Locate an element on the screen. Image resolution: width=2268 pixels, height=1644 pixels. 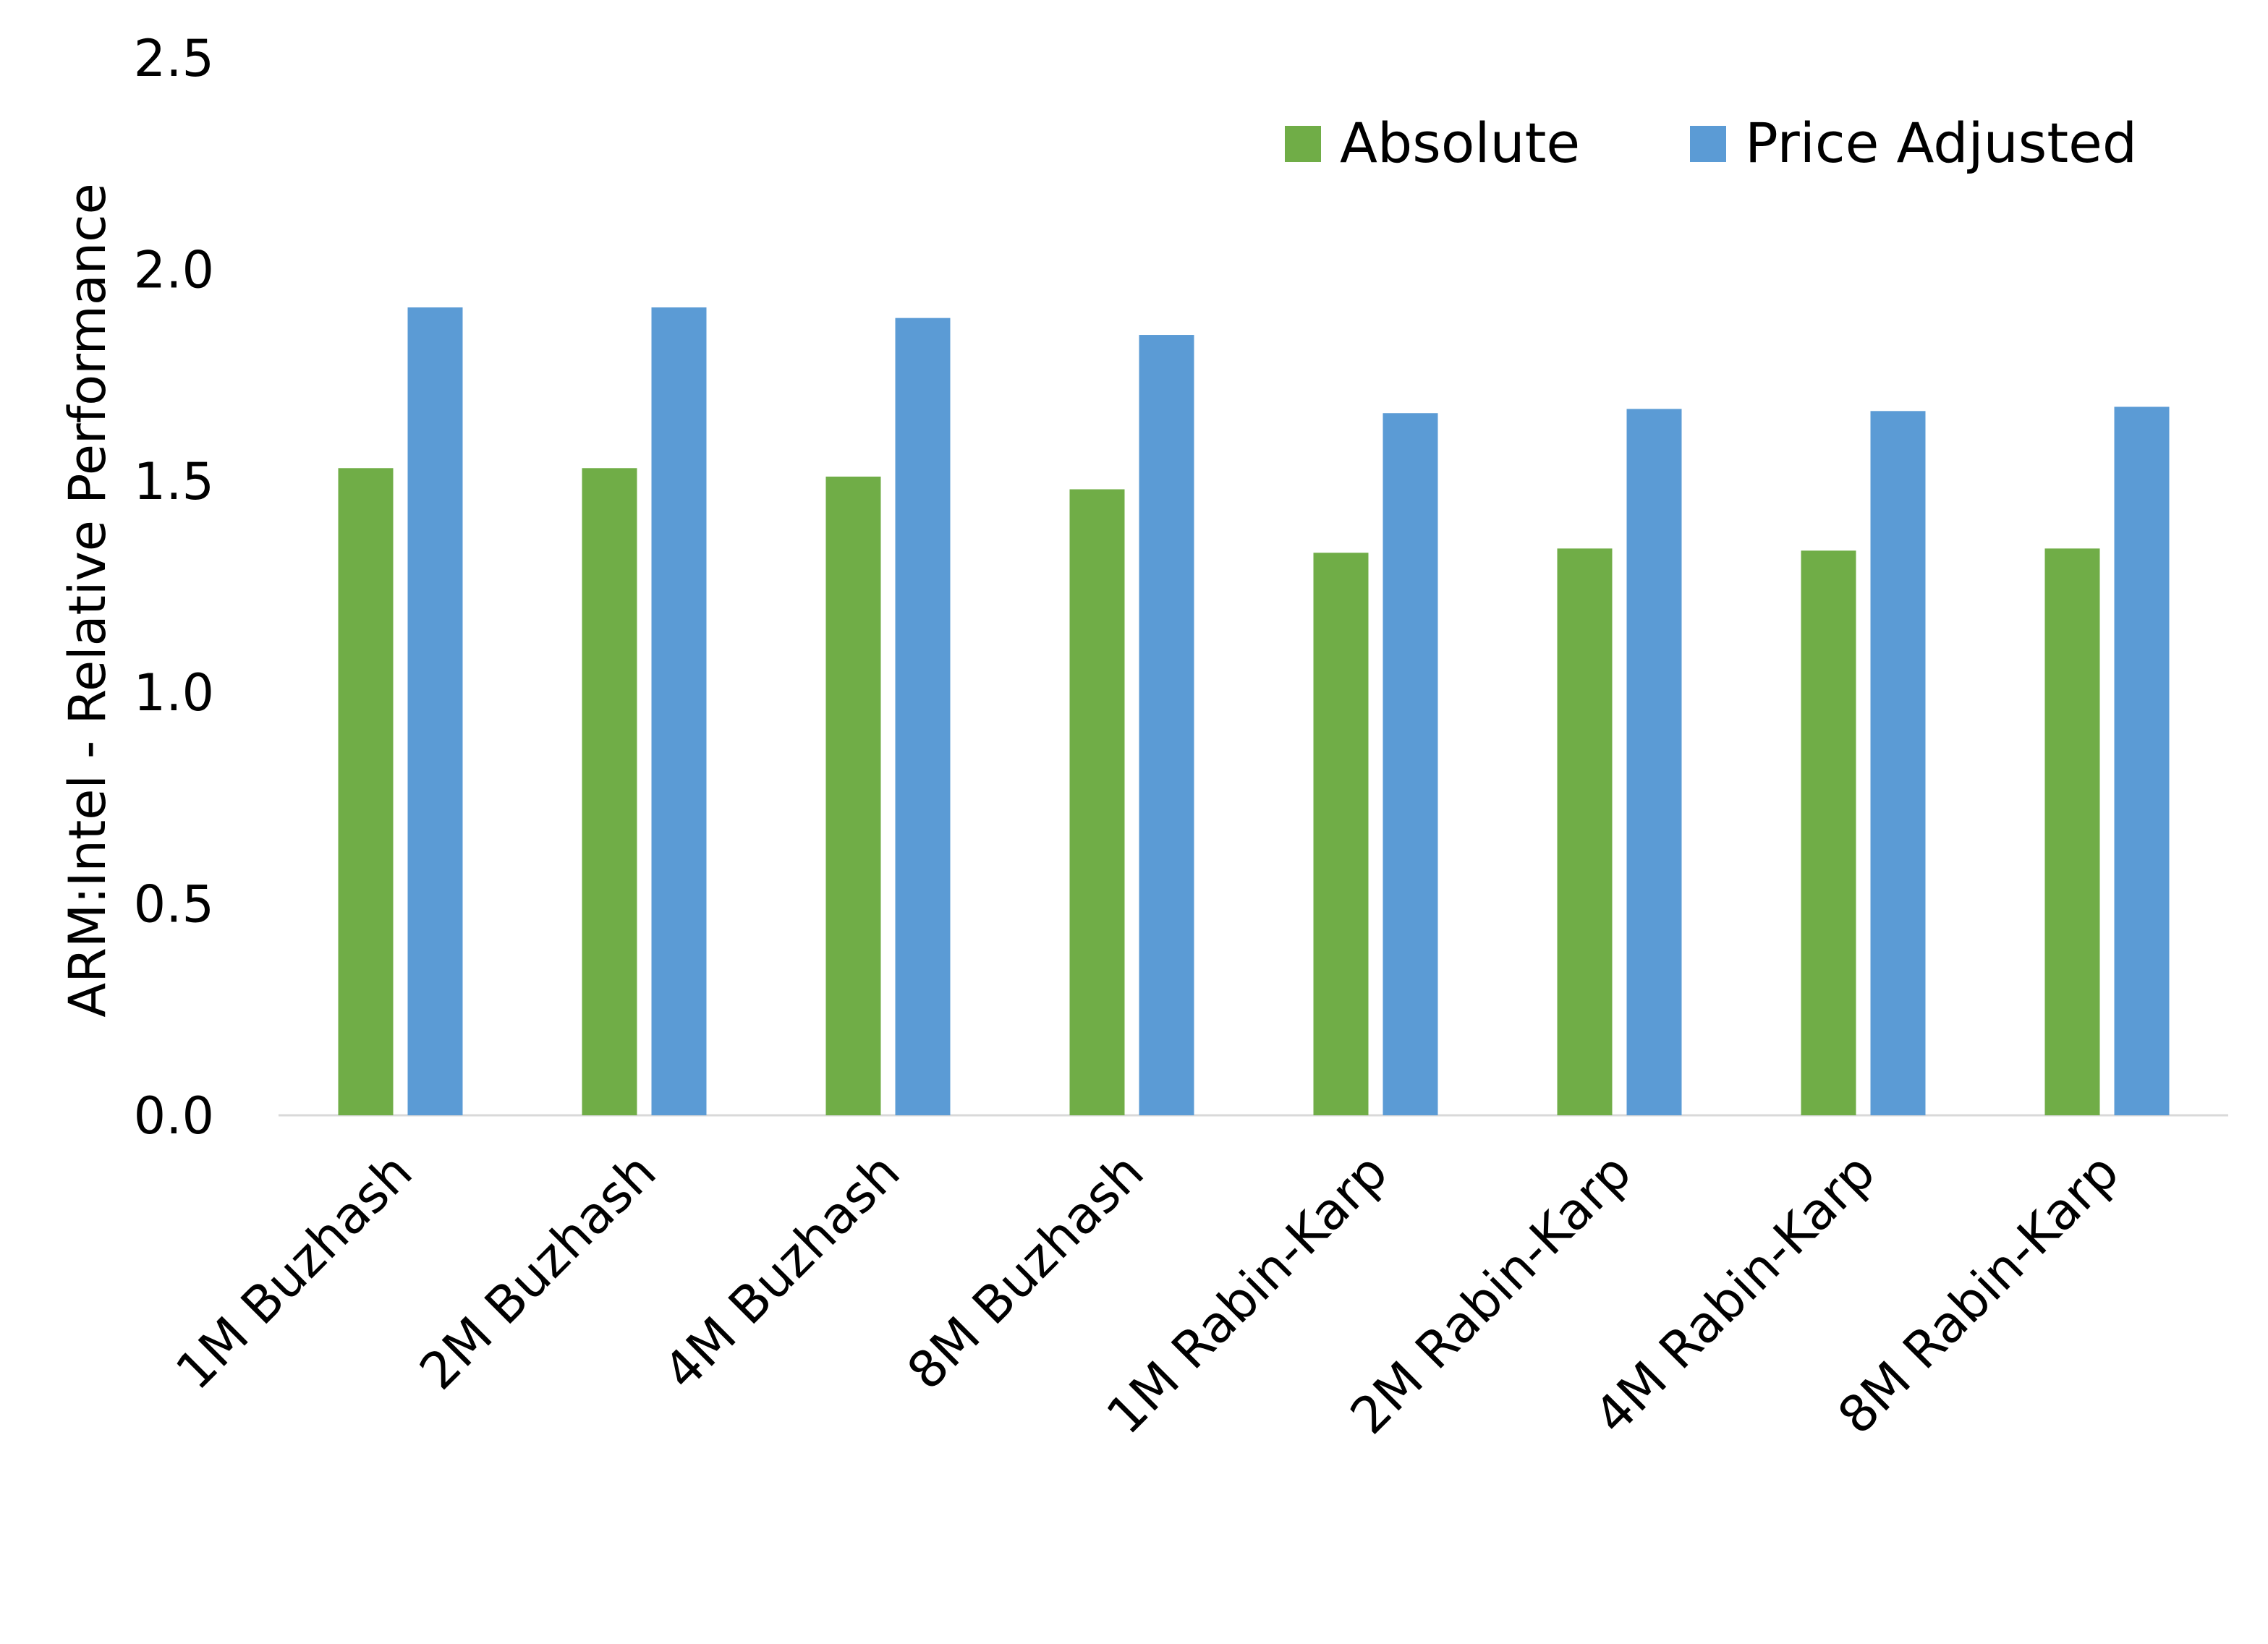
y-axis-label: ARM:Intel - Relative Performance is located at coordinates (87, 600).